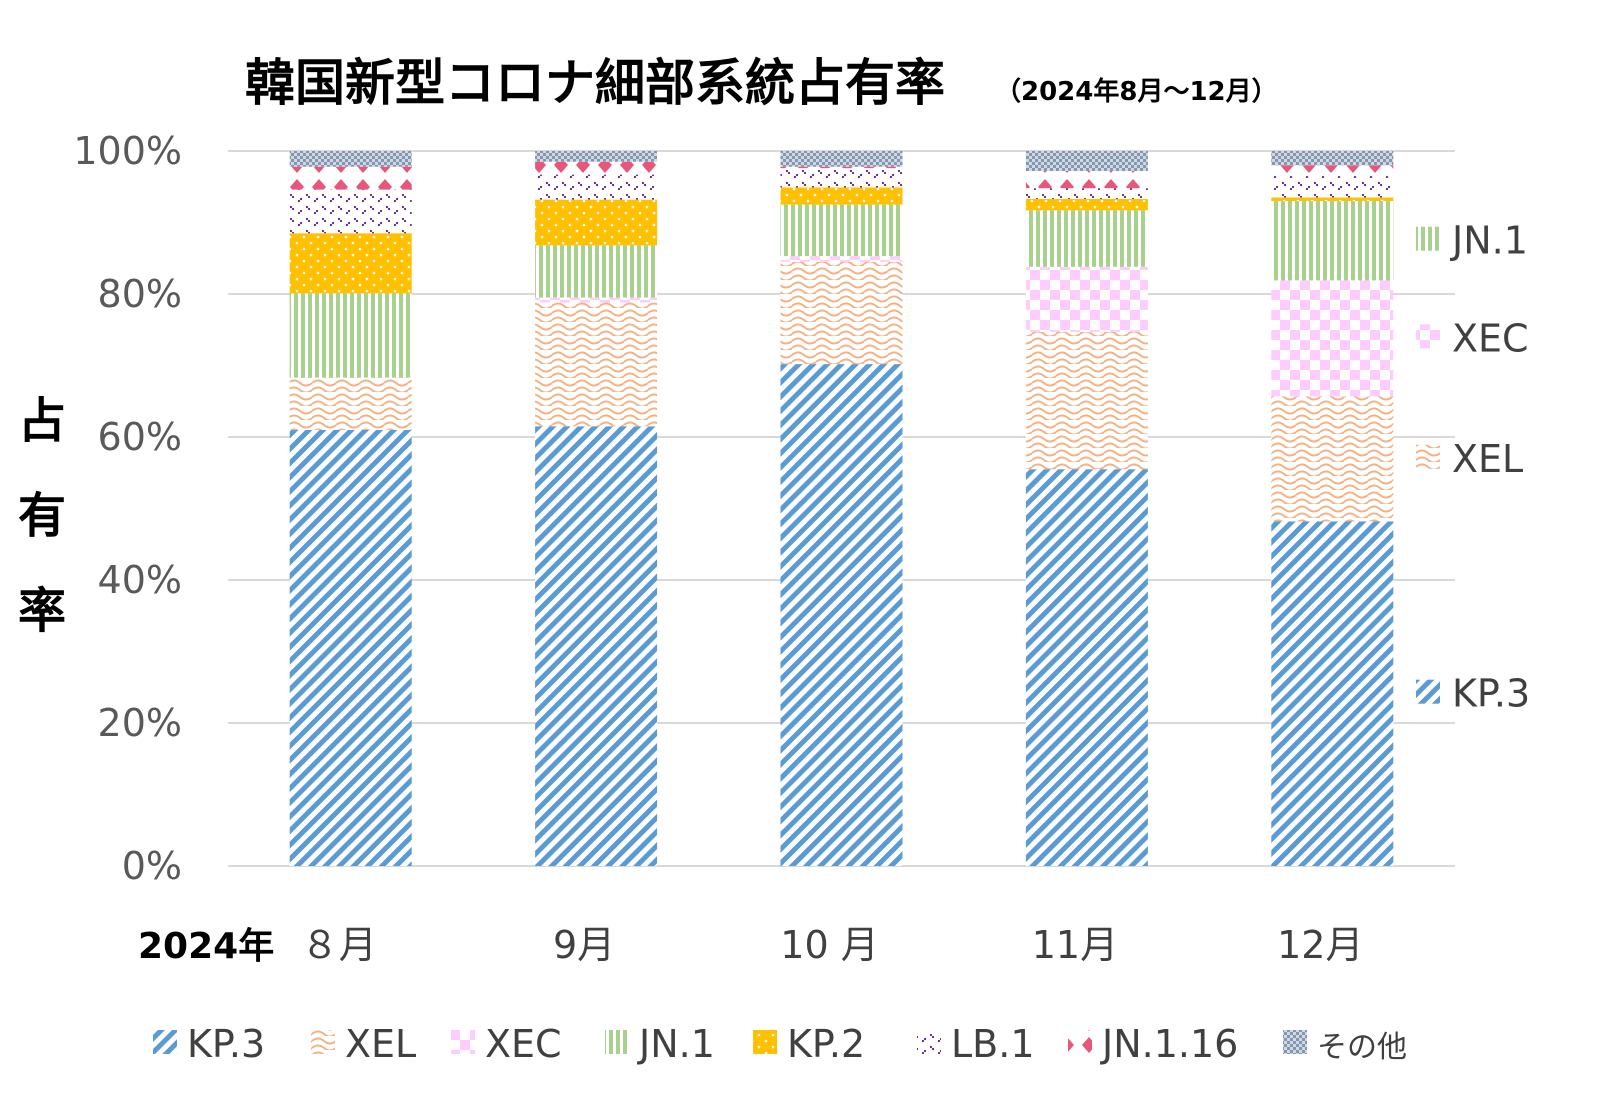 Image resolution: width=1600 pixels, height=1114 pixels. Describe the element at coordinates (1136, 91) in the screenshot. I see `chart-subtitle: （2024年8月～12月）` at that location.